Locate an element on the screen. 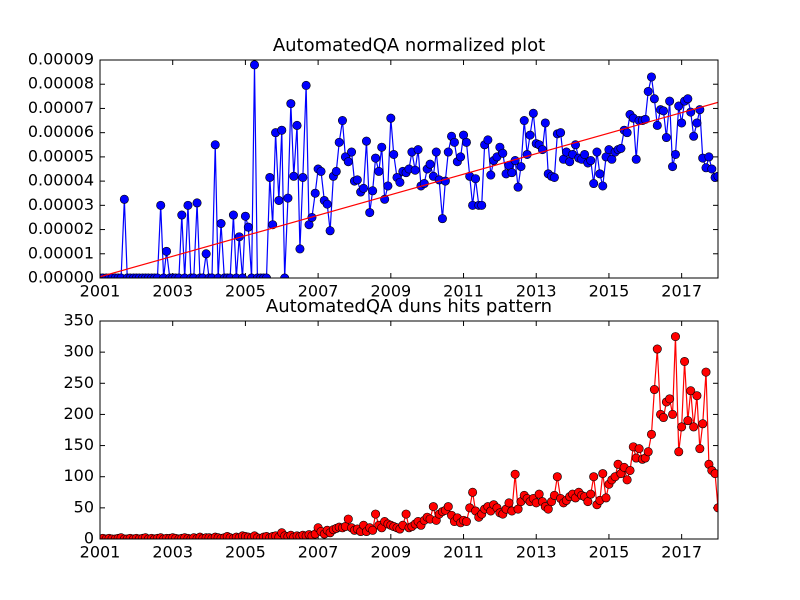 This screenshot has width=800, height=600. chart-title: AutomatedQA duns hits pattern is located at coordinates (409, 306).